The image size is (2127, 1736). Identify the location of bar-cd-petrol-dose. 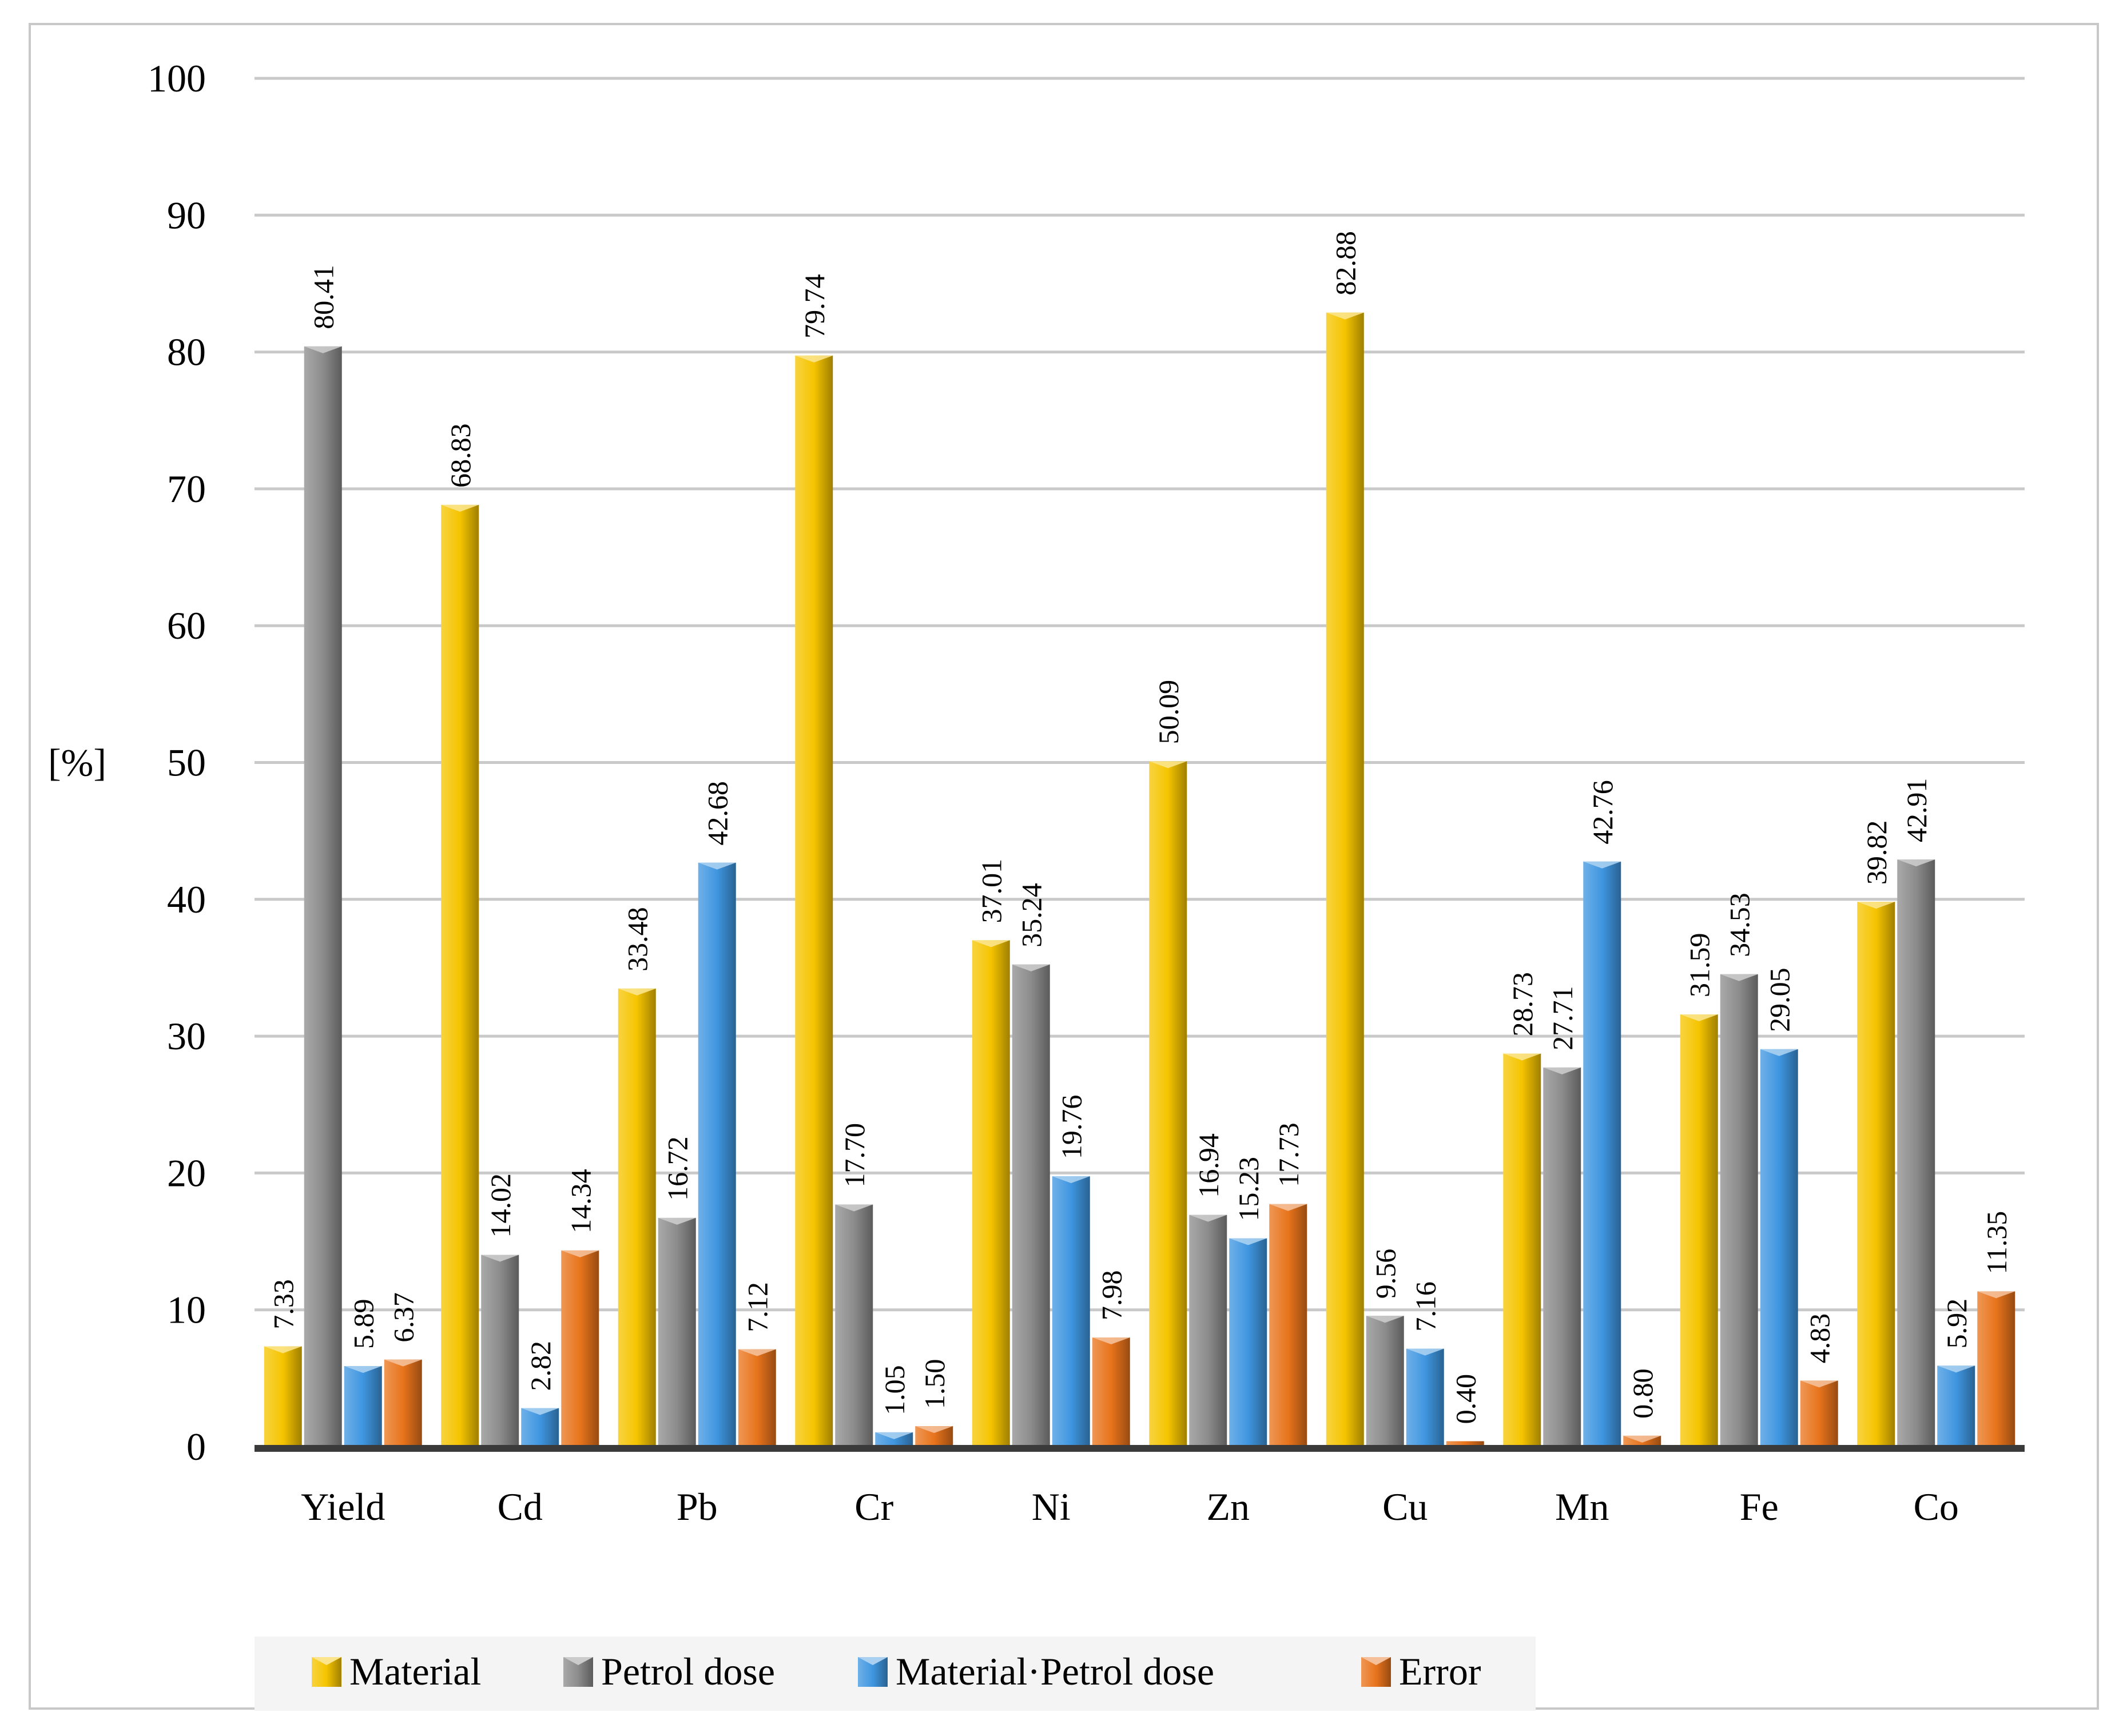
(500, 1351).